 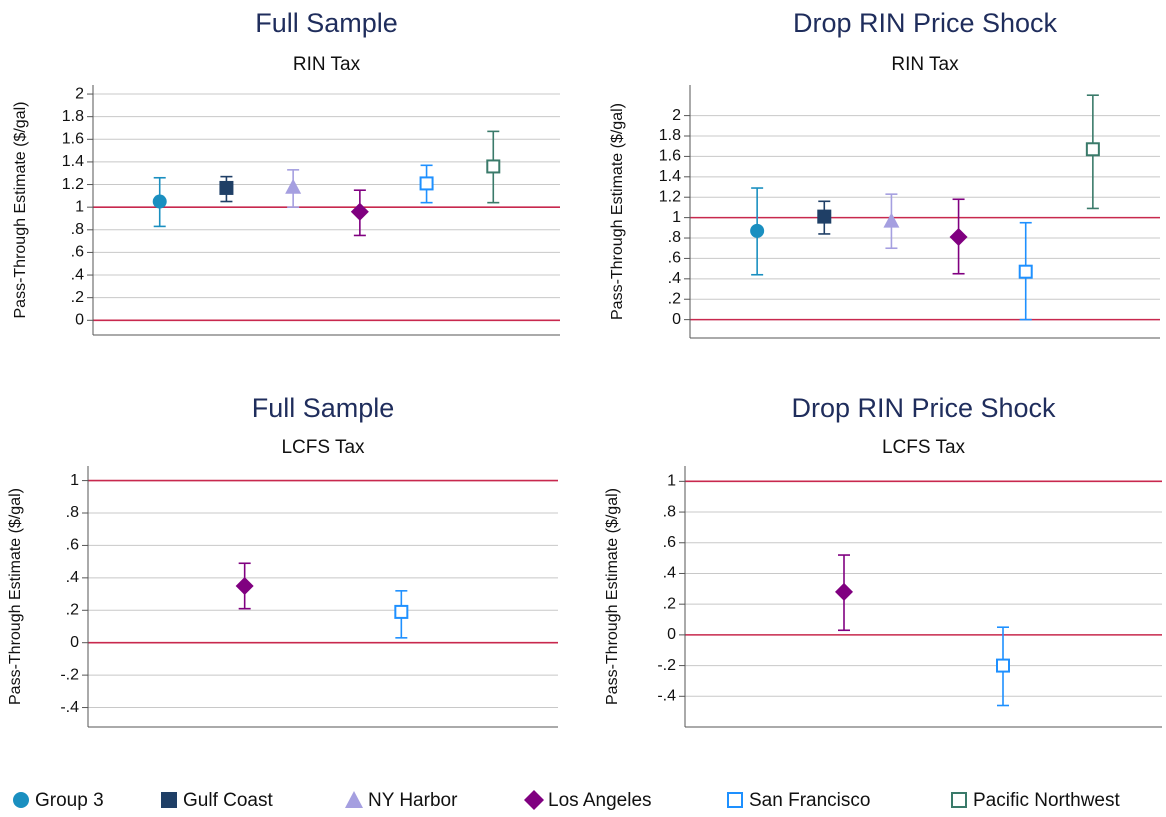 I want to click on legend-item: San Francisco, so click(x=798, y=800).